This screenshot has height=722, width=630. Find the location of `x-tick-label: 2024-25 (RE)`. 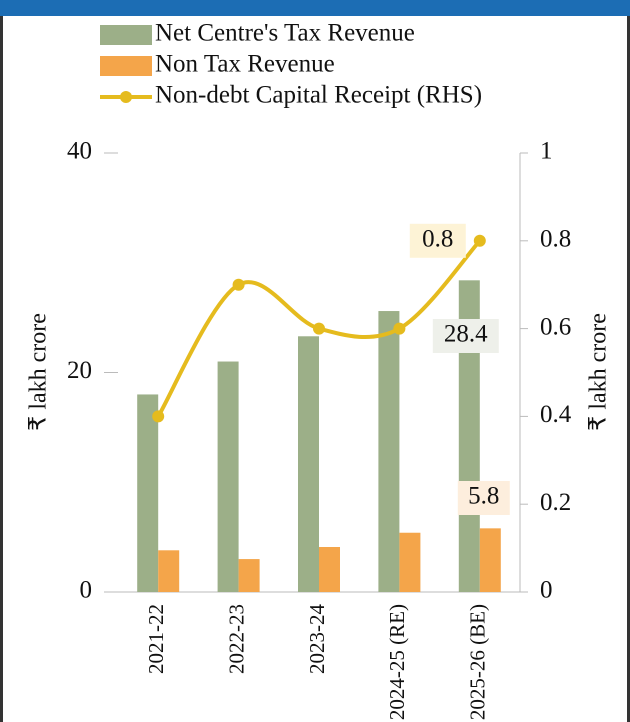

x-tick-label: 2024-25 (RE) is located at coordinates (397, 662).